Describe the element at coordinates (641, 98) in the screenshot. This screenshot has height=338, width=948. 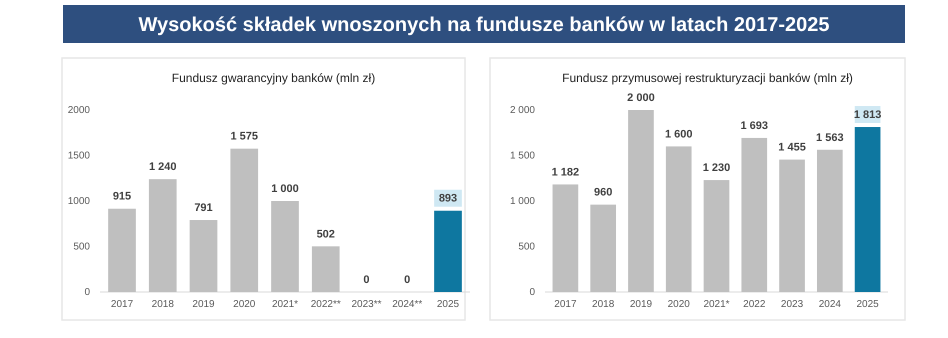
I see `data-label: 2 000` at that location.